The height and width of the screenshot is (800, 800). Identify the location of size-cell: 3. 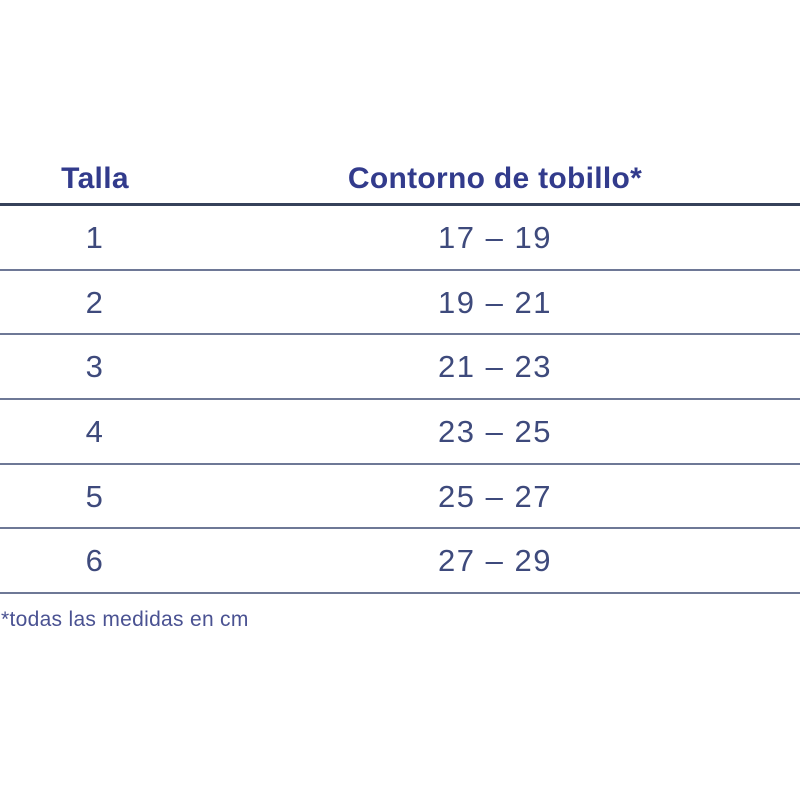
(95, 367).